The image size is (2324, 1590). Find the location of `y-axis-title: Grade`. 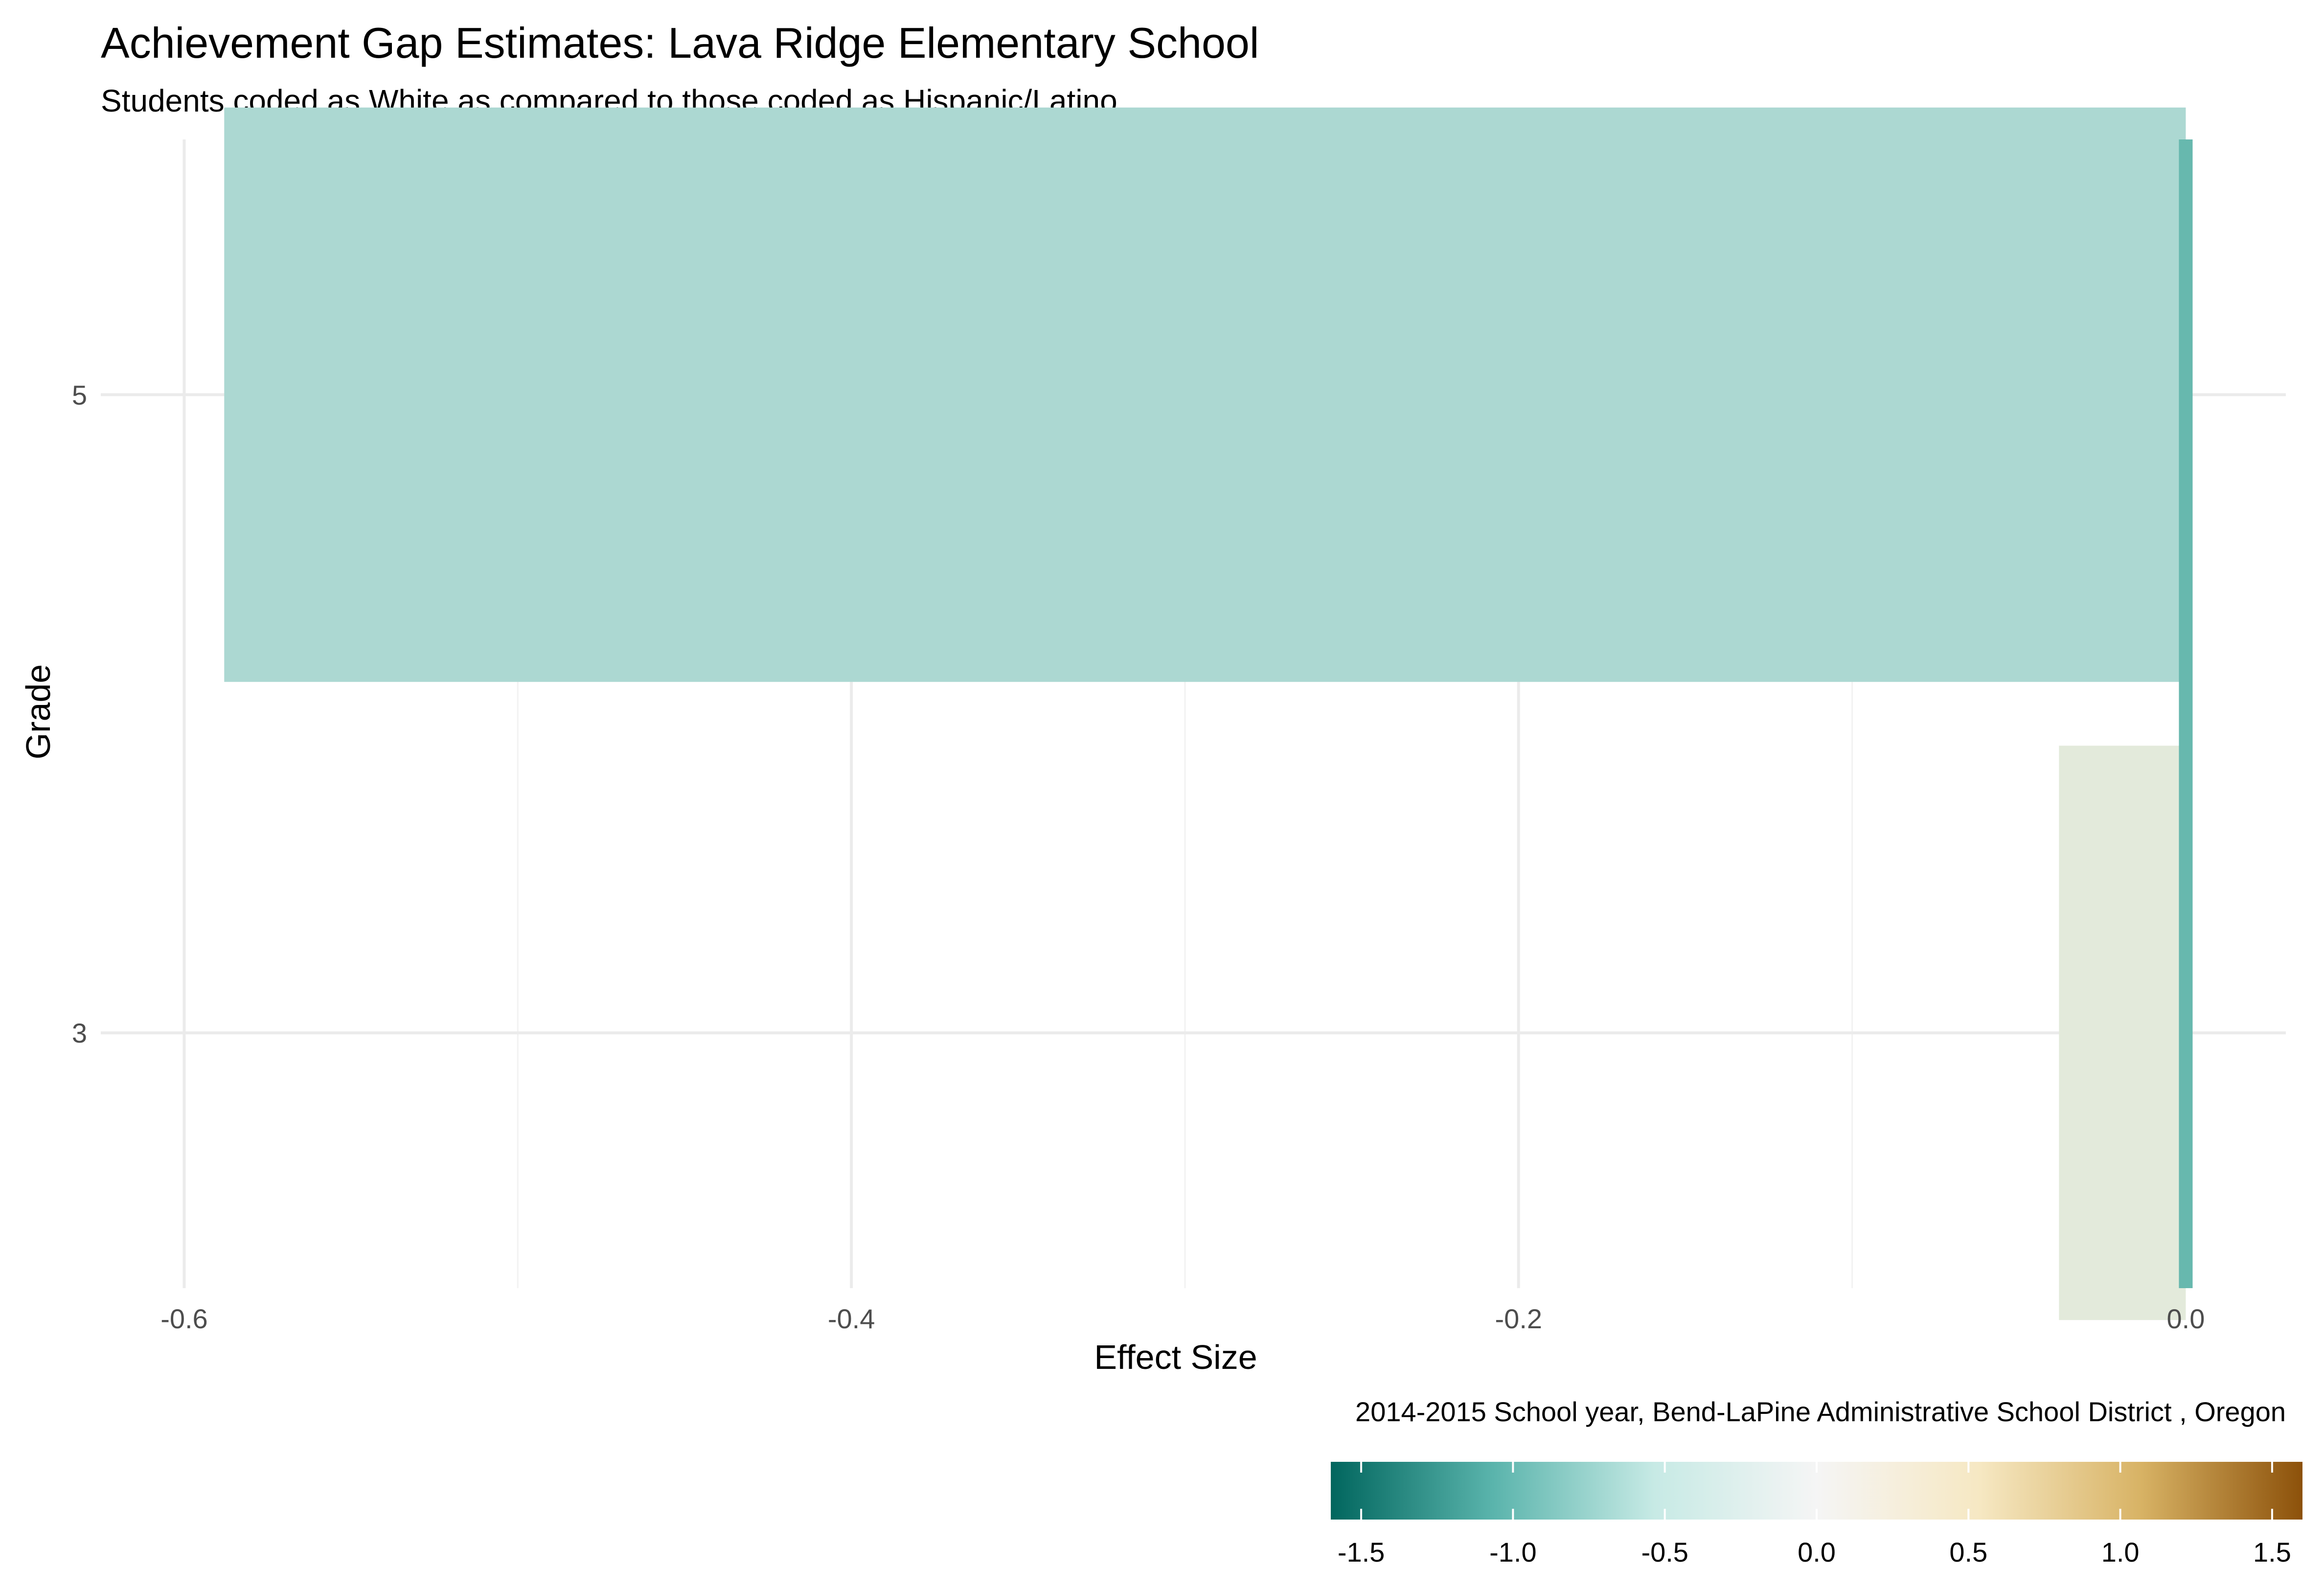

y-axis-title: Grade is located at coordinates (38, 712).